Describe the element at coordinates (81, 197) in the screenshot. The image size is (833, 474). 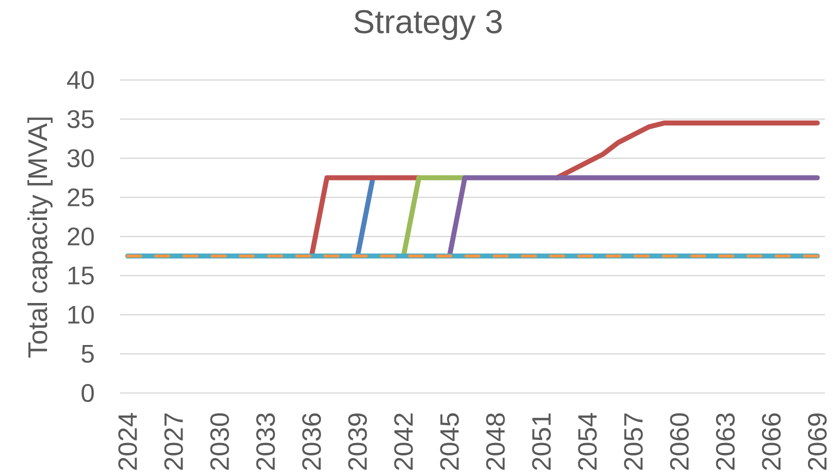
I see `y-tick-label: 25` at that location.